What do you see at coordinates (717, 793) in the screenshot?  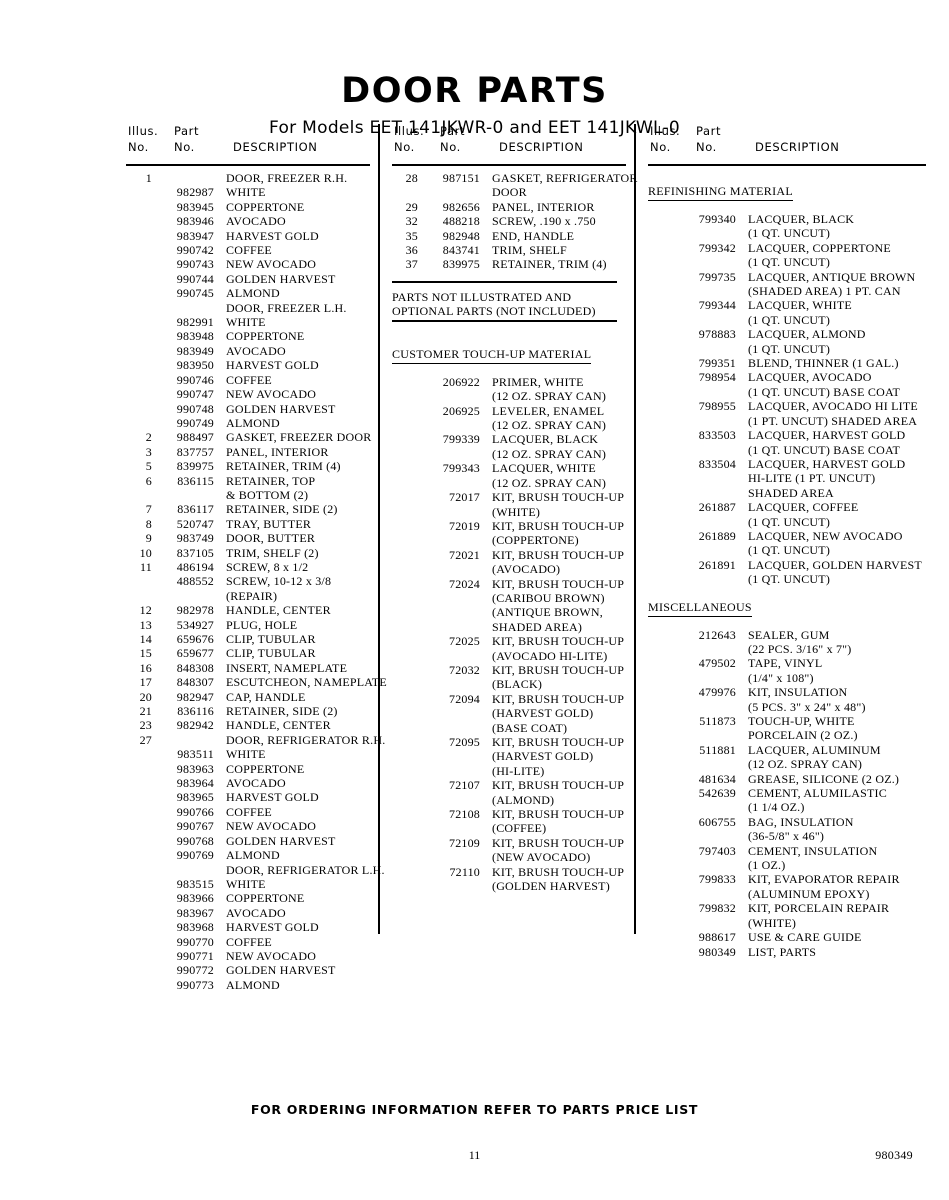 I see `part-number: 542639` at bounding box center [717, 793].